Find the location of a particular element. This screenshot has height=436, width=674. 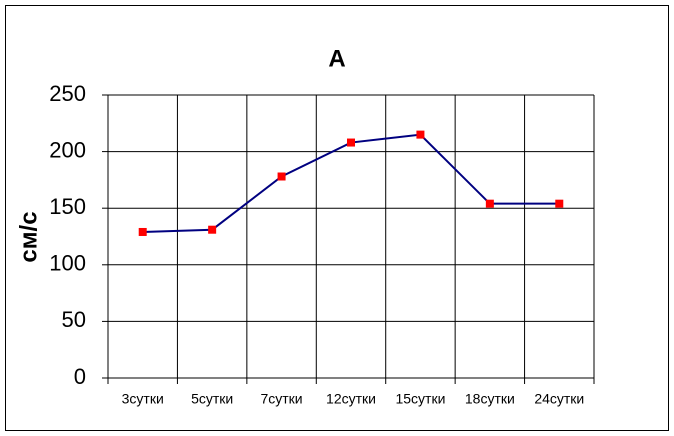

x-tick-label: 7сутки is located at coordinates (281, 399).